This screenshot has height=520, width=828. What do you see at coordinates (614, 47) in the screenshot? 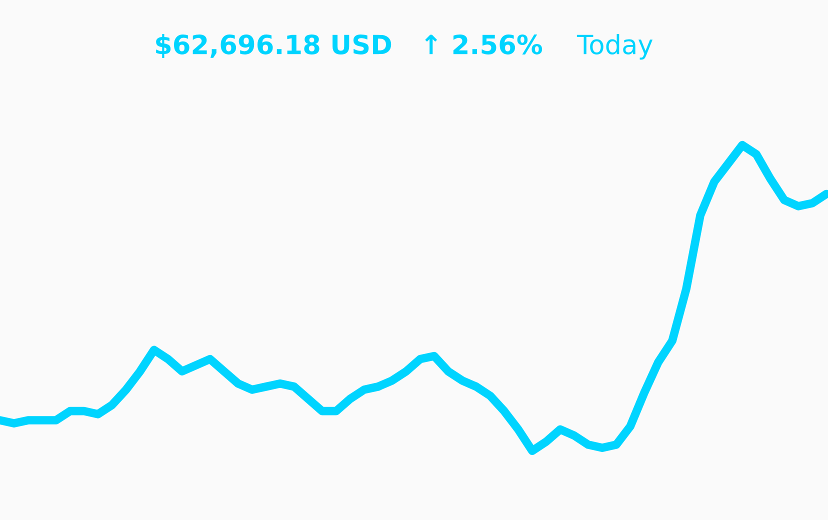
I see `chart-subtitle: Today` at bounding box center [614, 47].